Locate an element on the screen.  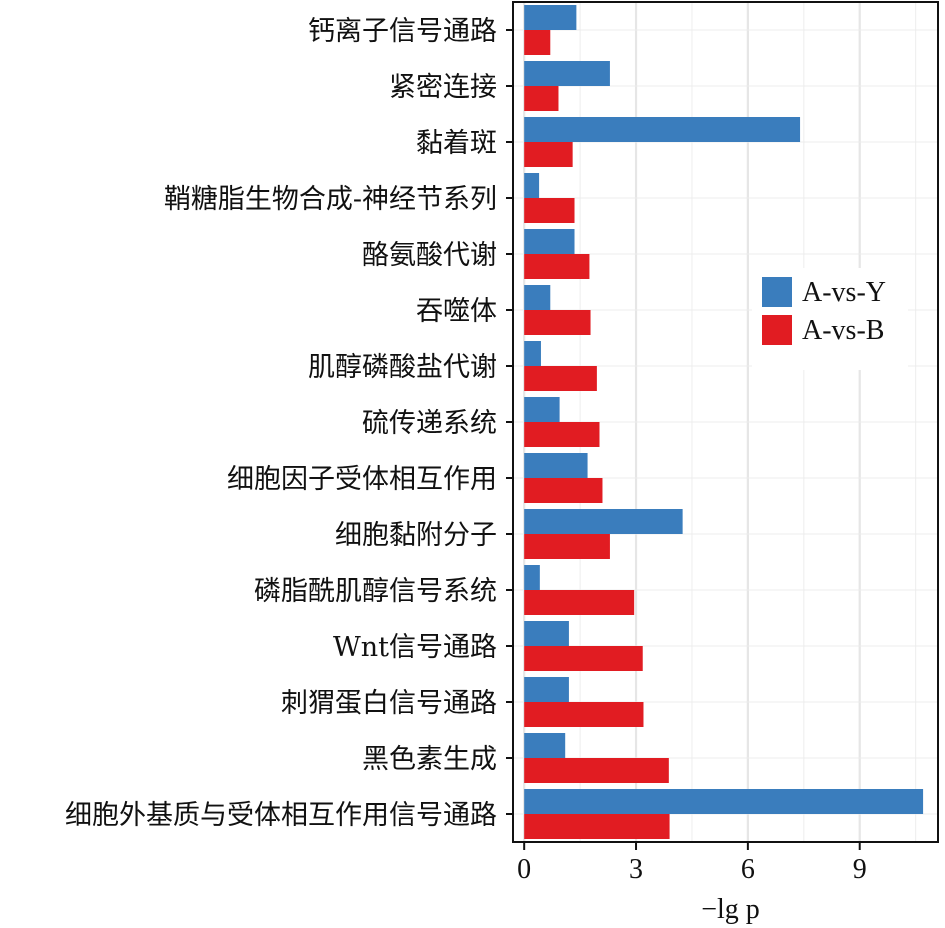
x-tick-label: 3 is located at coordinates (636, 869).